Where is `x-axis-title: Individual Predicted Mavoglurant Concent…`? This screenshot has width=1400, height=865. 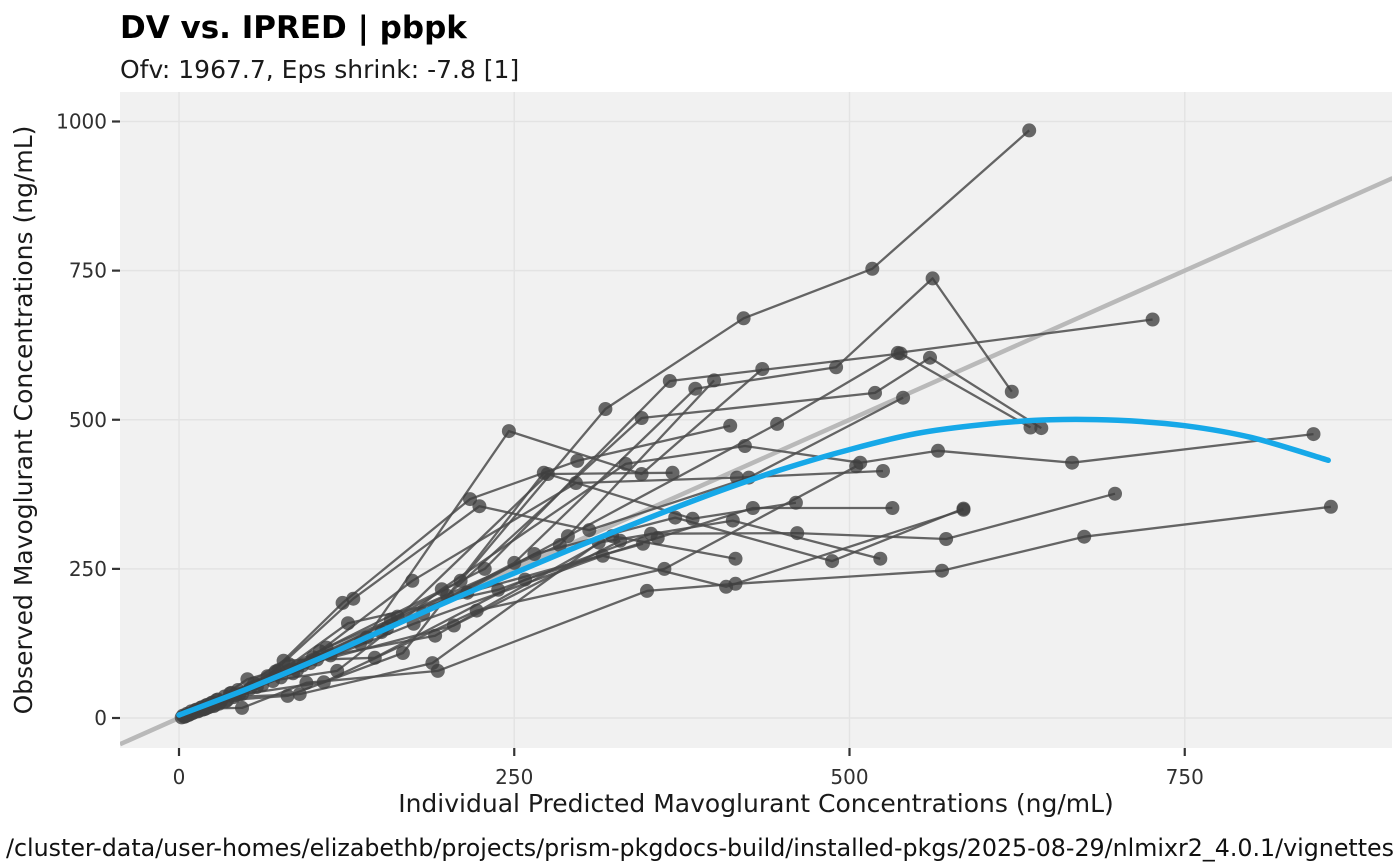 x-axis-title: Individual Predicted Mavoglurant Concent… is located at coordinates (756, 803).